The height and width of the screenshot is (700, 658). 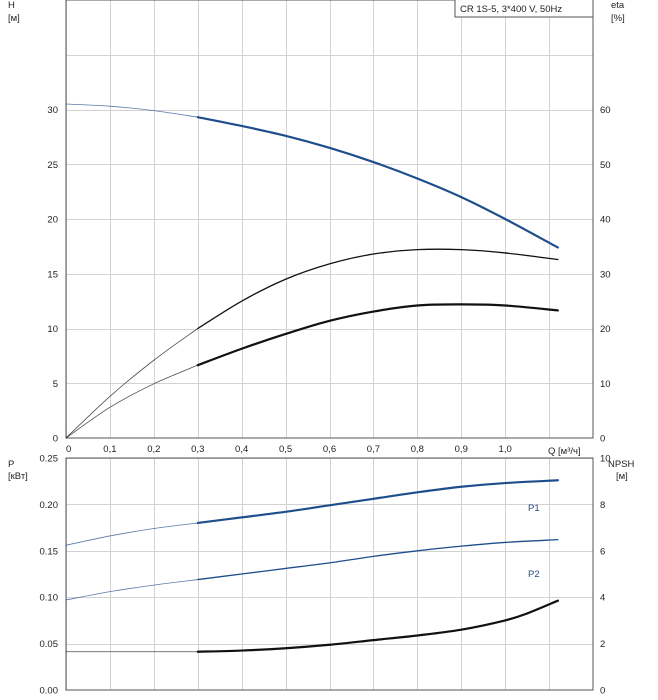 What do you see at coordinates (131, 110) in the screenshot?
I see `head-curve-extrapolated` at bounding box center [131, 110].